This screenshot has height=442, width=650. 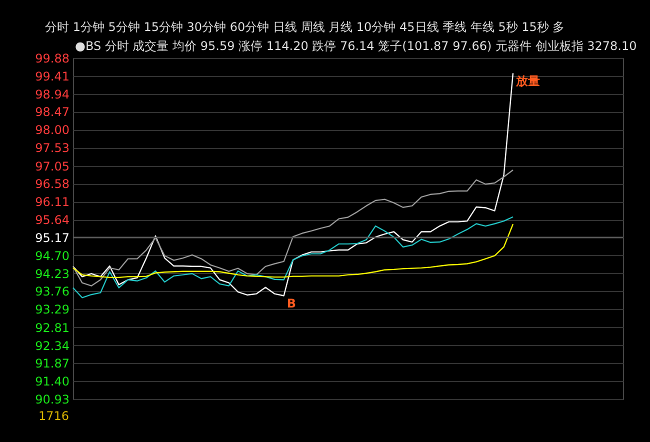 What do you see at coordinates (52, 202) in the screenshot?
I see `y-tick-label: 96.11` at bounding box center [52, 202].